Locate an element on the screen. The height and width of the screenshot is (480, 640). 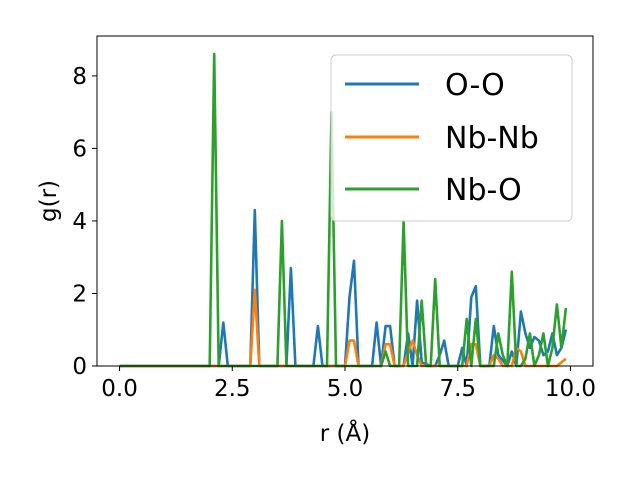
x-tick-label: 5.0 is located at coordinates (345, 389).